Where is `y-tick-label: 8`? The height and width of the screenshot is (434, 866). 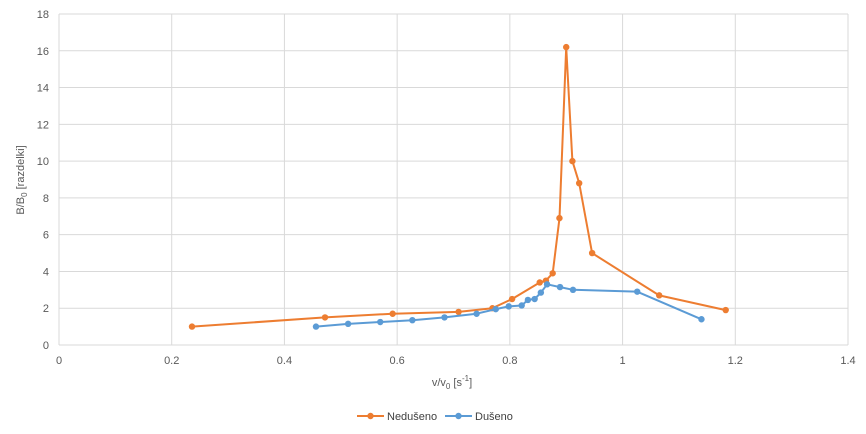 y-tick-label: 8 is located at coordinates (46, 199).